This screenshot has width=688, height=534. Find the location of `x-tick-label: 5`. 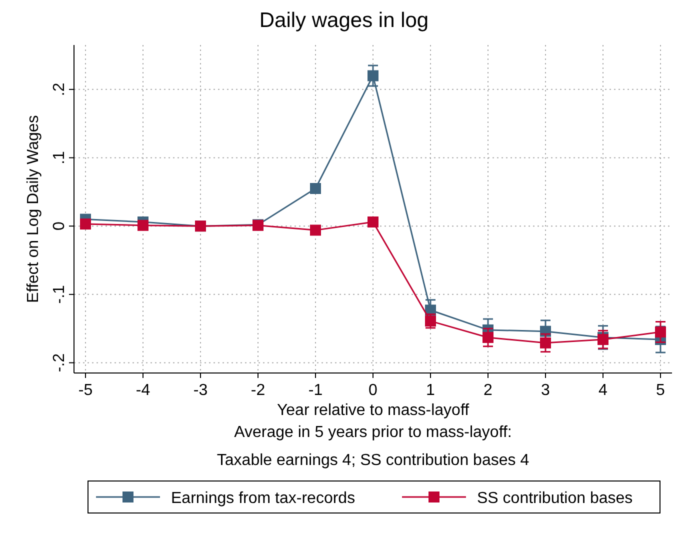

x-tick-label: 5 is located at coordinates (661, 390).